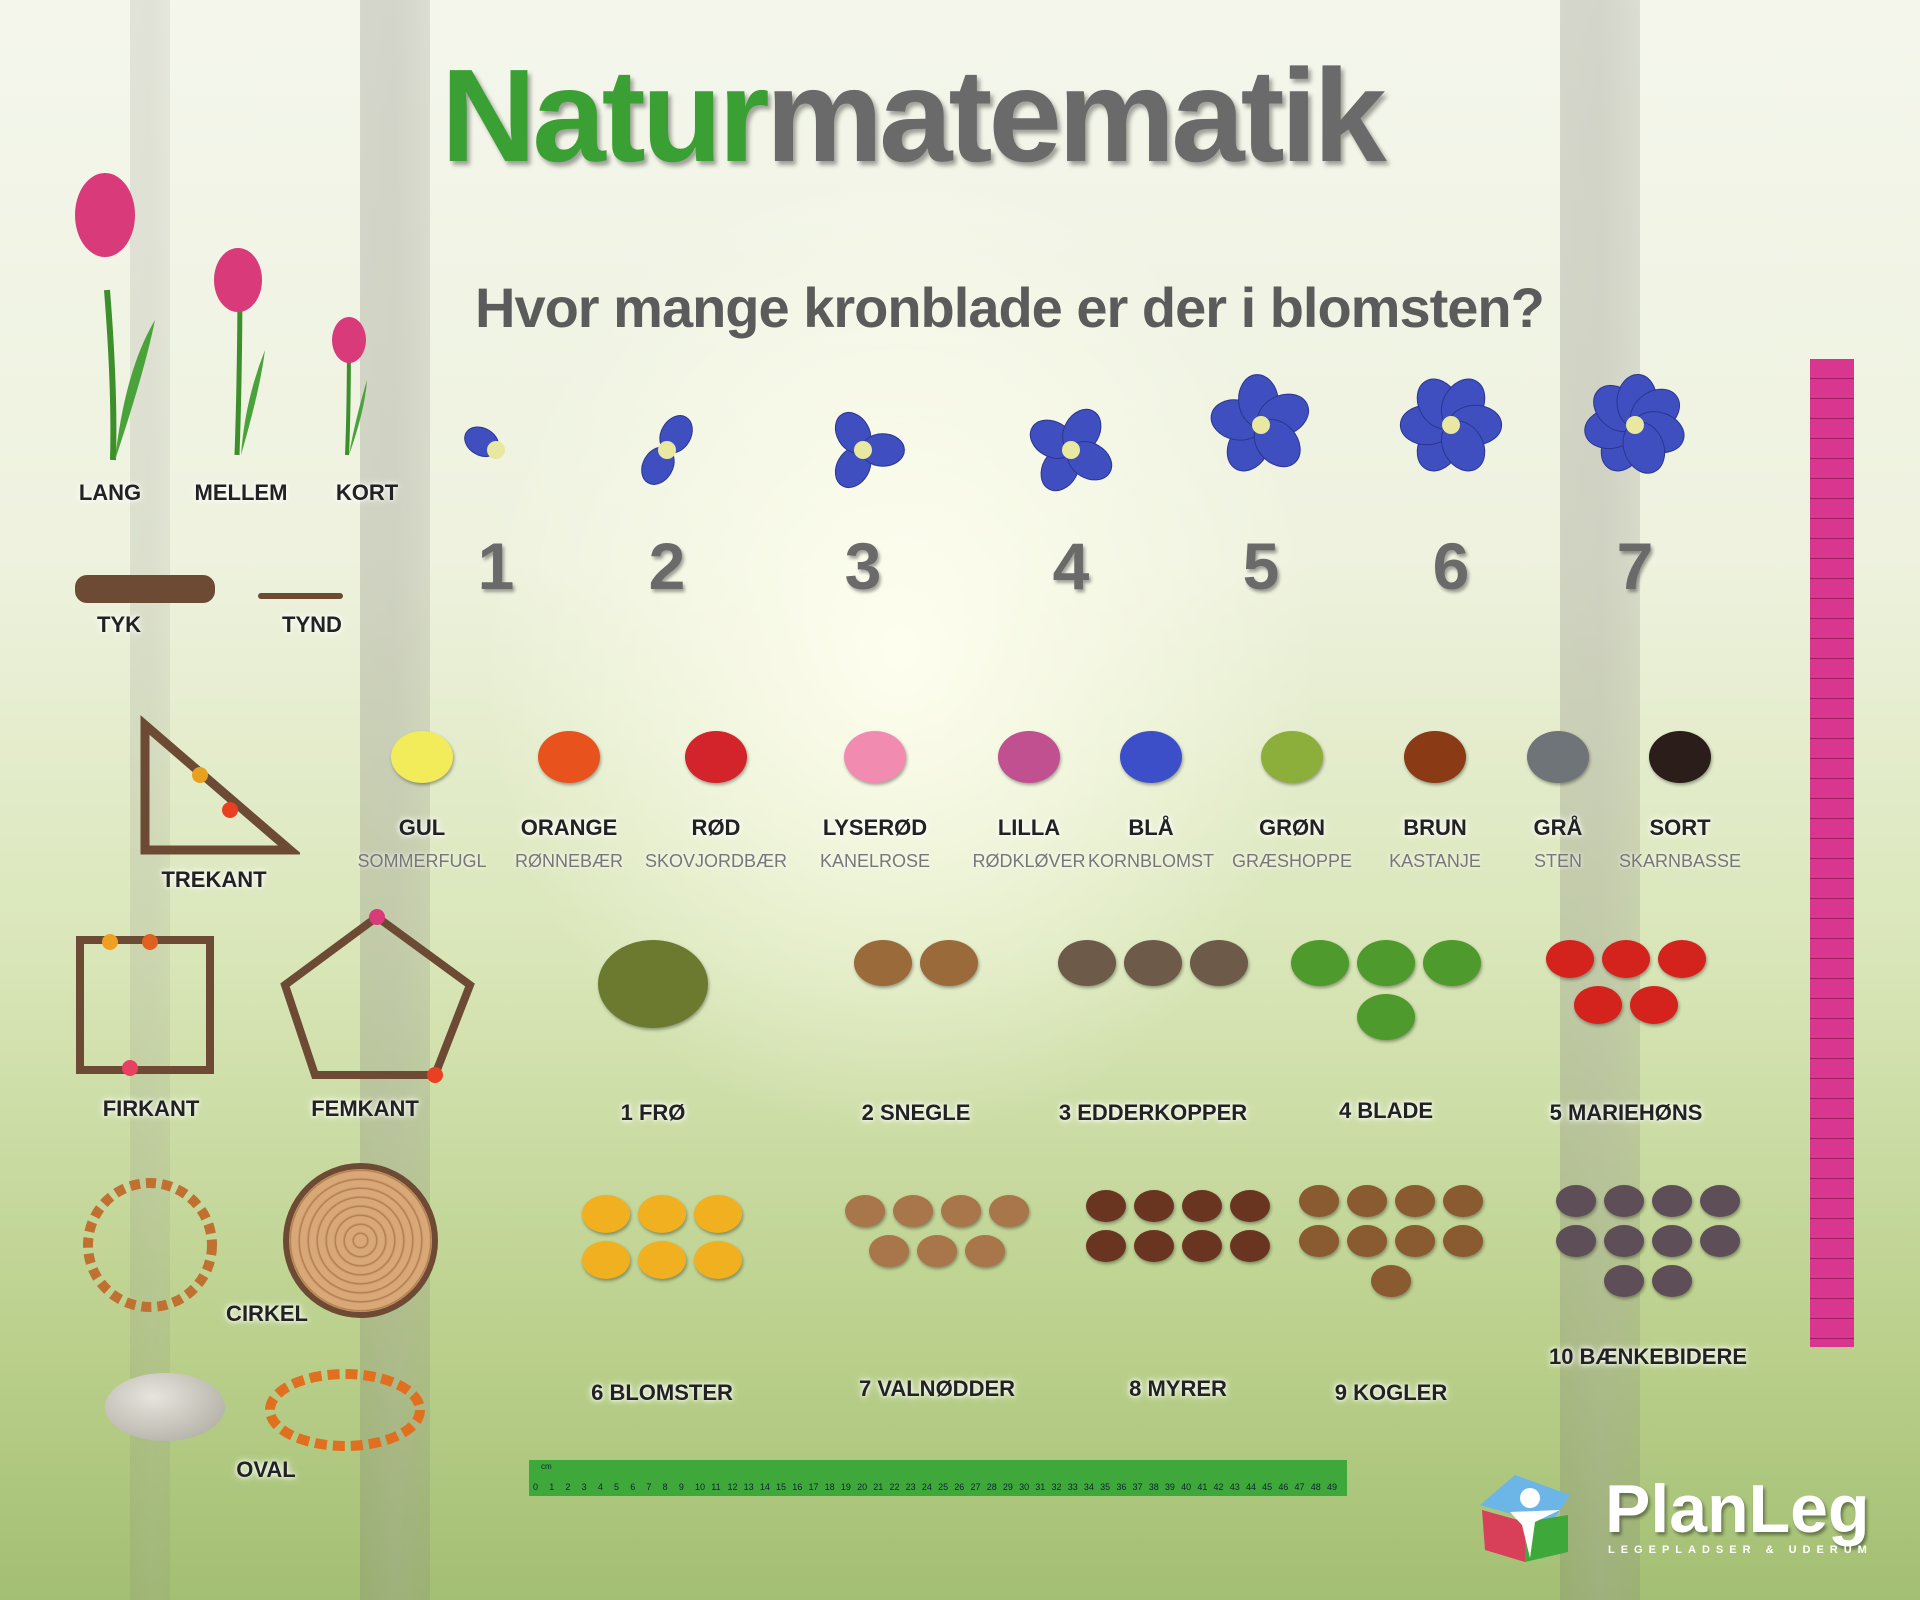  Describe the element at coordinates (863, 566) in the screenshot. I see `petal-number: 3` at that location.